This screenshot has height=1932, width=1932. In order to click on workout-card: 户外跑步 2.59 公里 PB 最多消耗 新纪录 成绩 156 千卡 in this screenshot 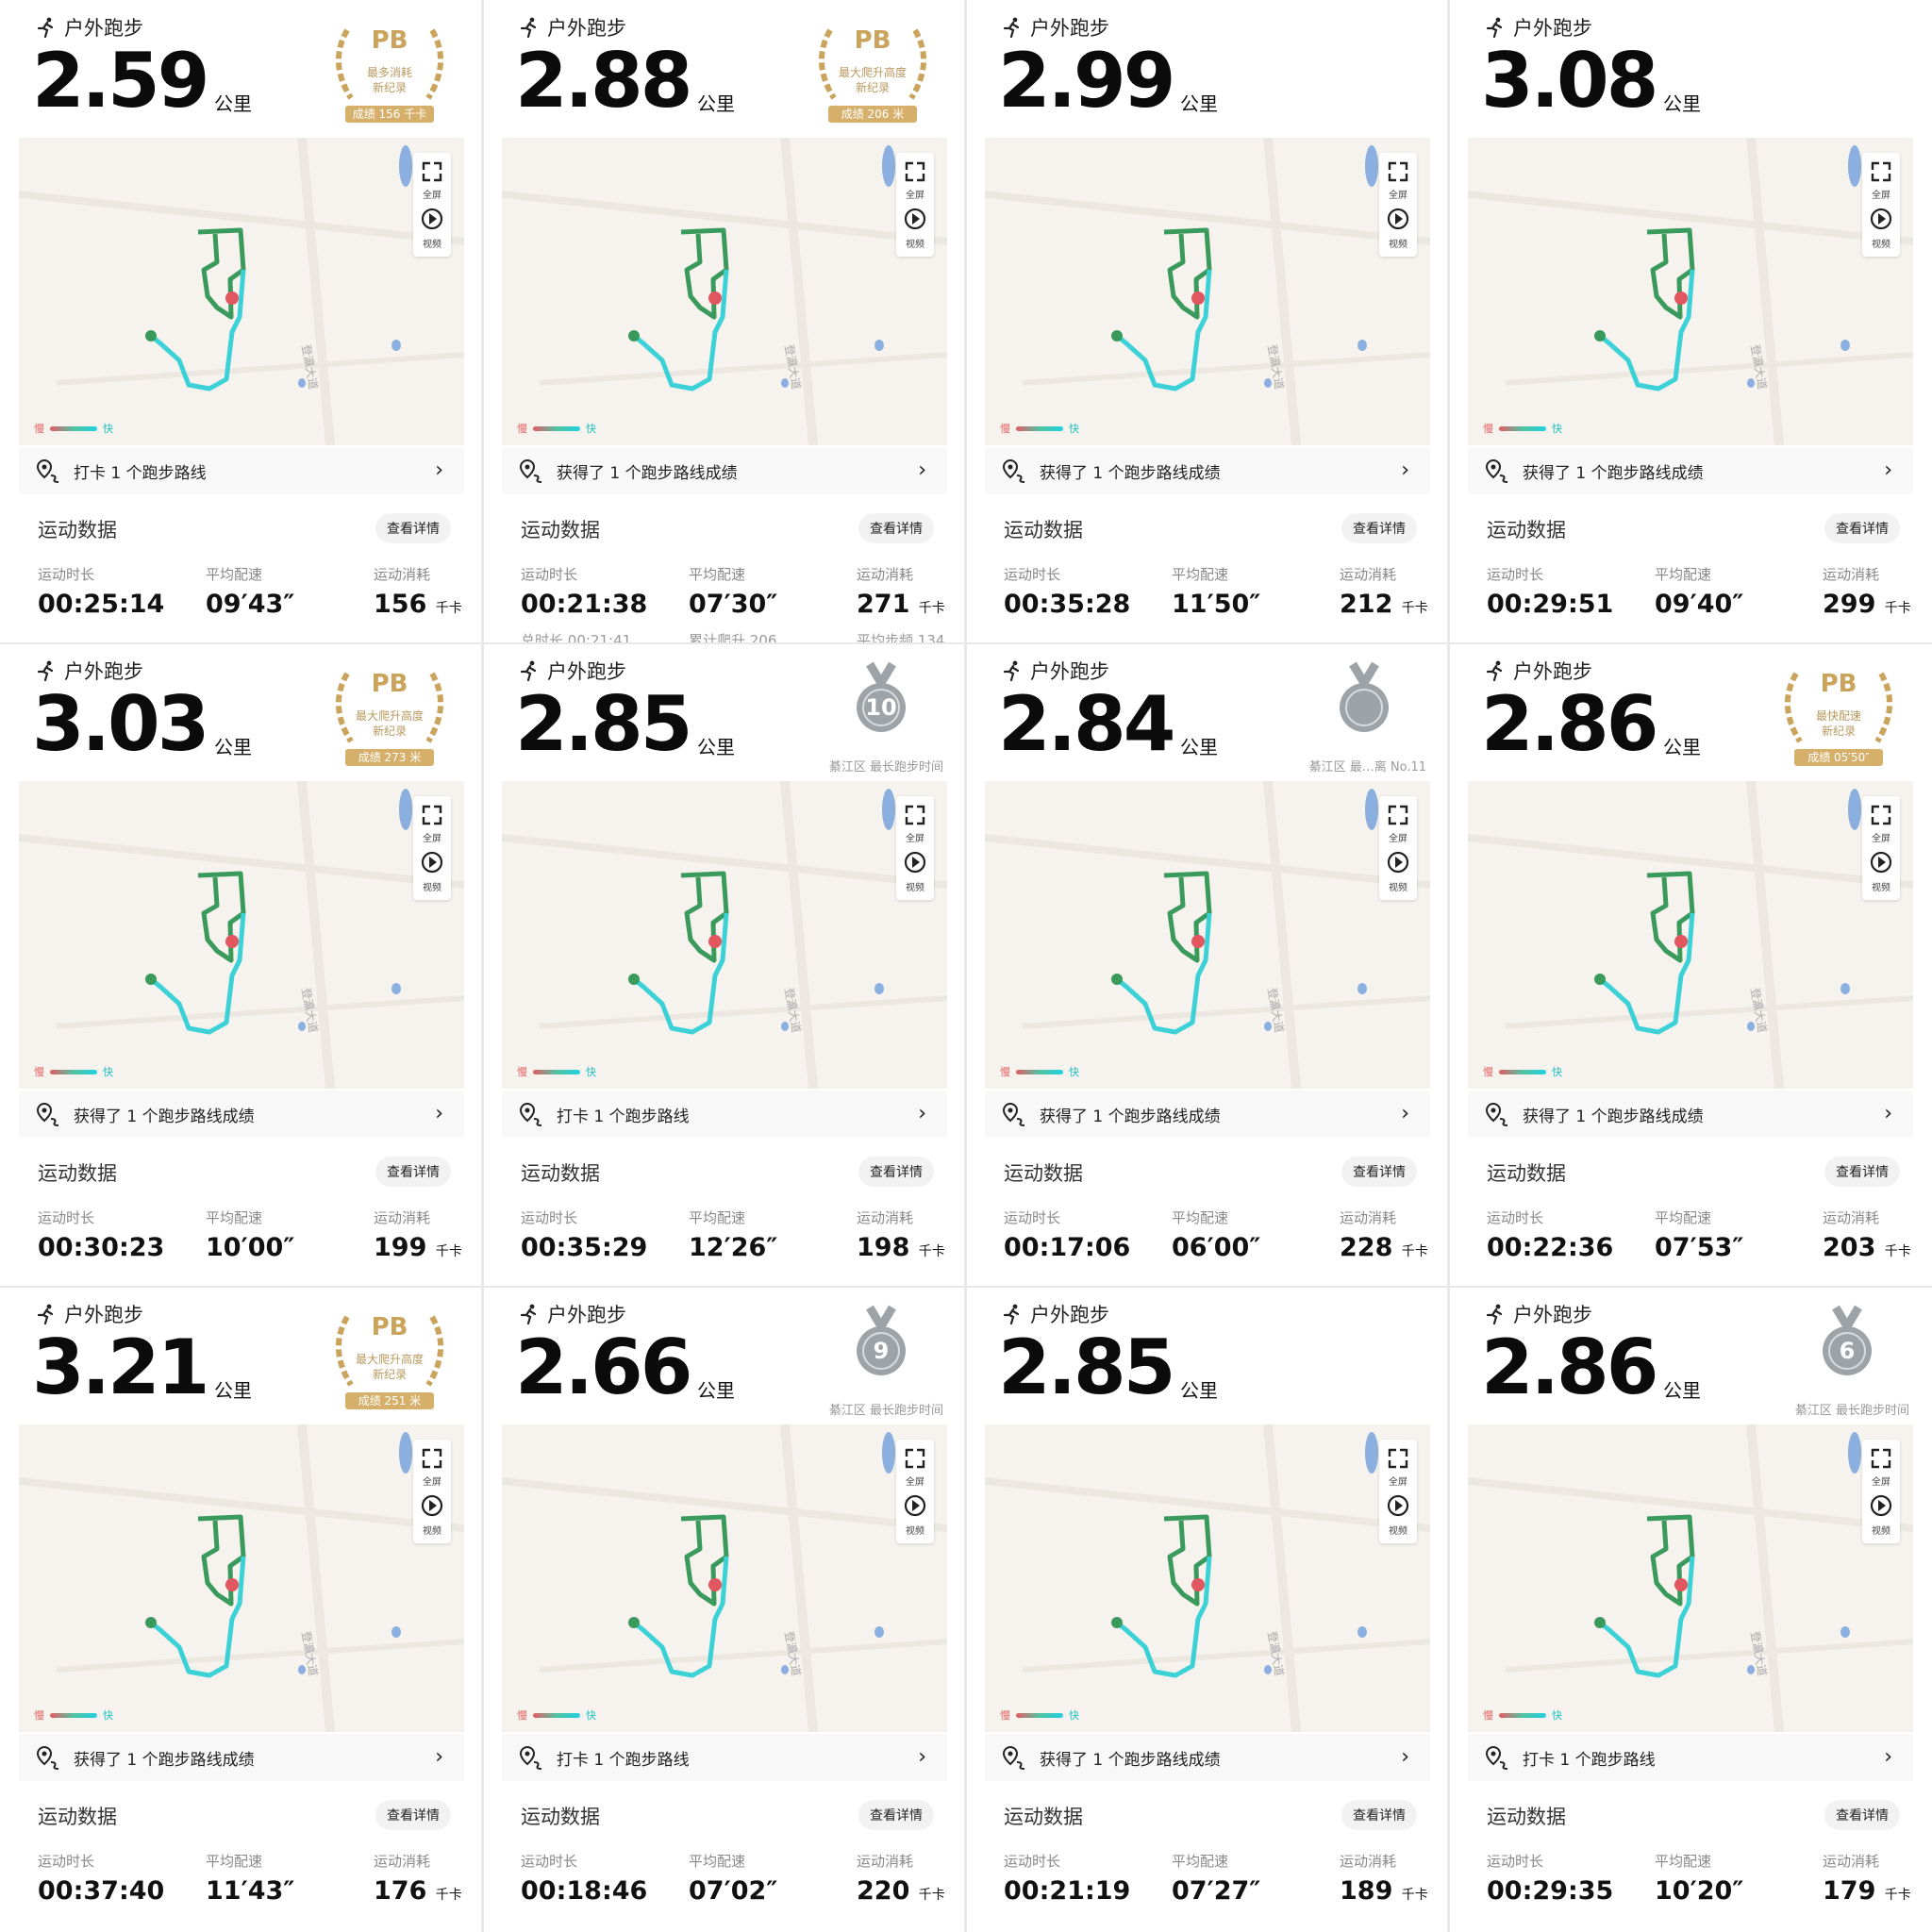, I will do `click(241, 321)`.